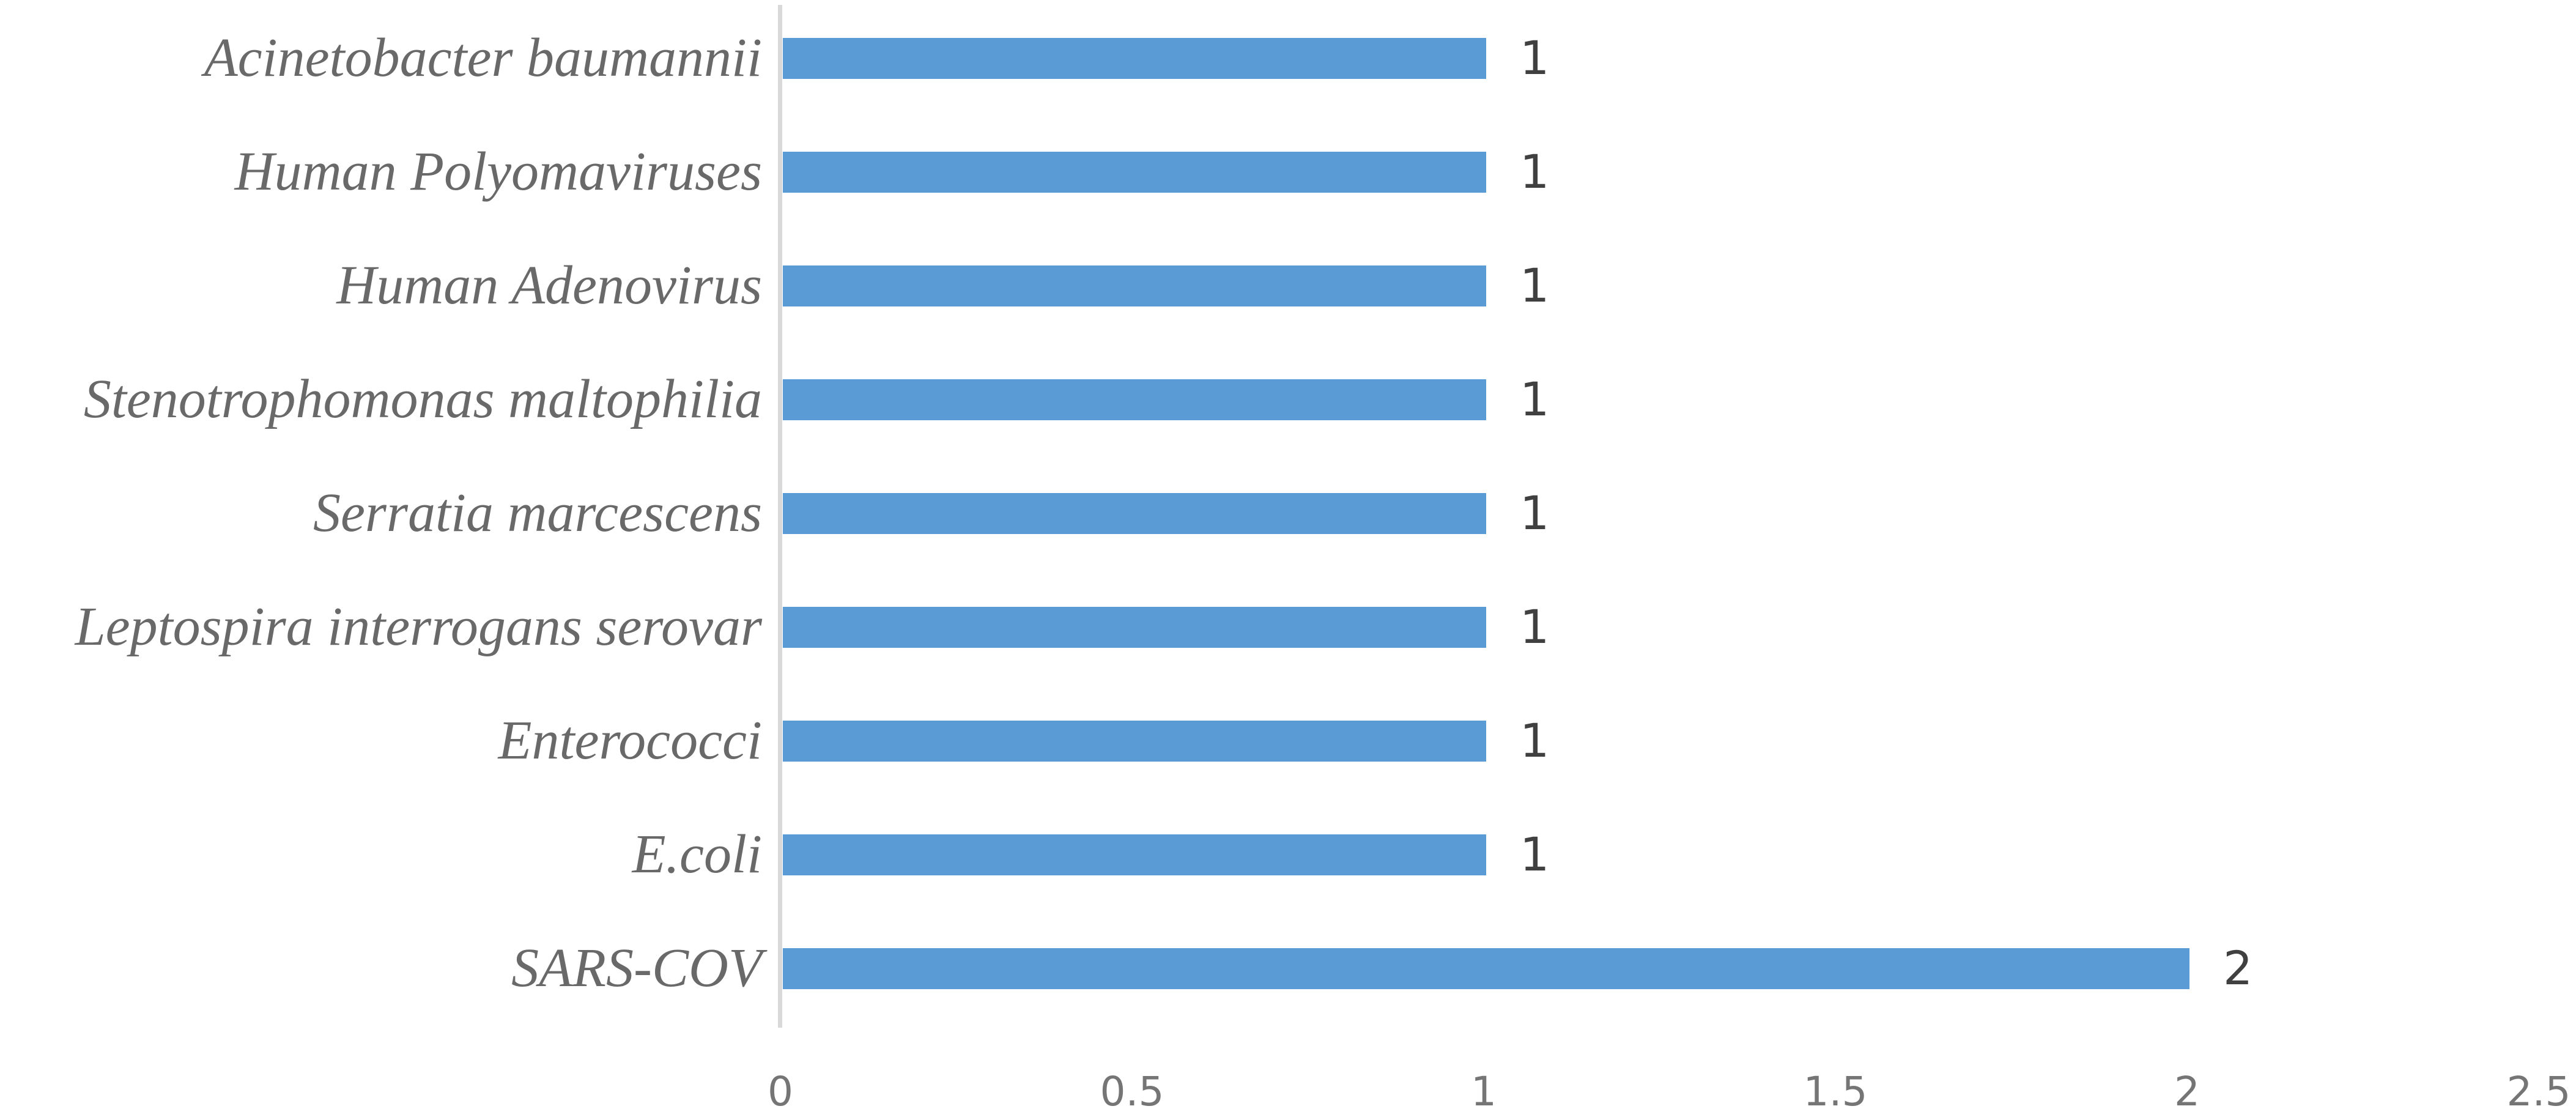 The height and width of the screenshot is (1117, 2576). I want to click on chart-row: Human Polyomaviruses 1, so click(1288, 172).